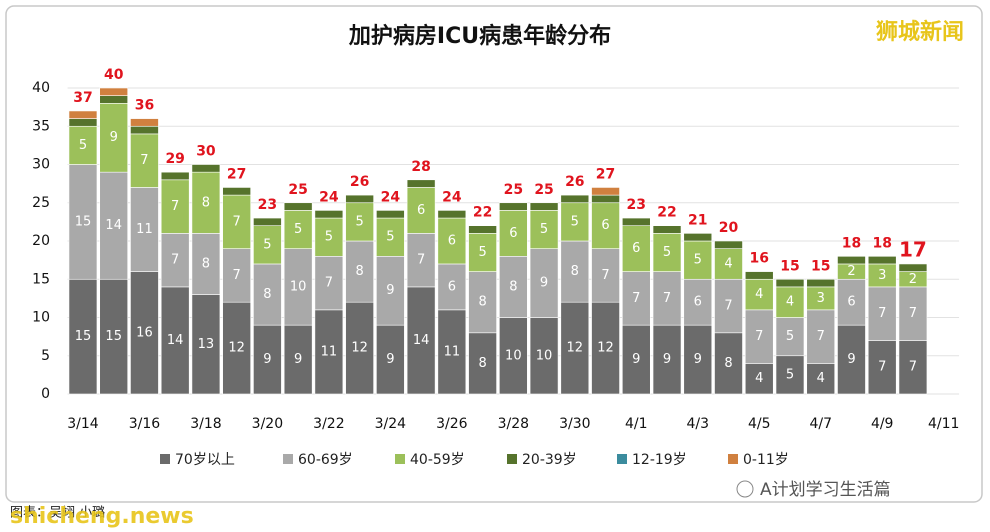 This screenshot has width=990, height=532. Describe the element at coordinates (636, 424) in the screenshot. I see `x-tick-label: 4/1` at that location.